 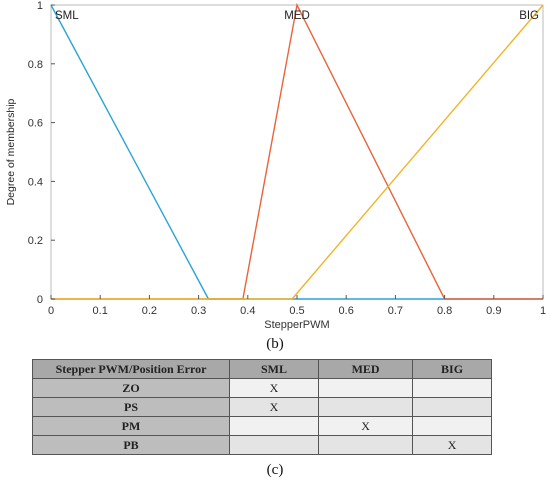 I want to click on y-tick-label: 1, so click(x=40, y=6).